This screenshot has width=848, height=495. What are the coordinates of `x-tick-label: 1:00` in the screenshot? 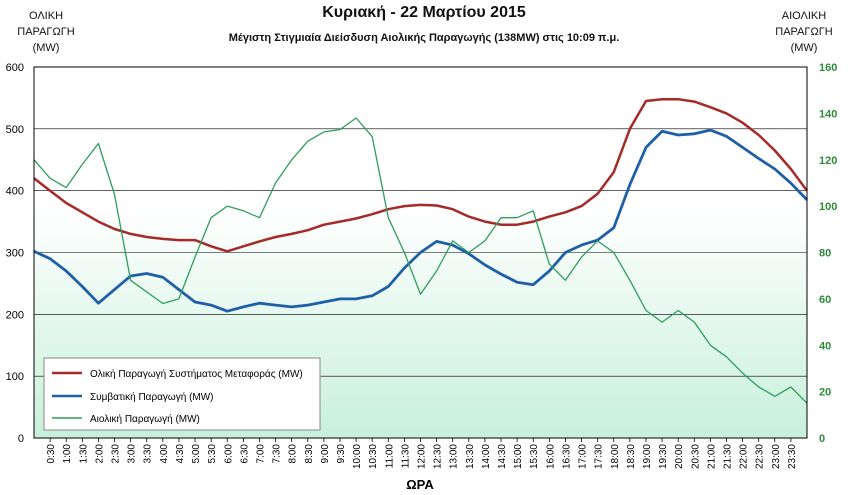 It's located at (67, 454).